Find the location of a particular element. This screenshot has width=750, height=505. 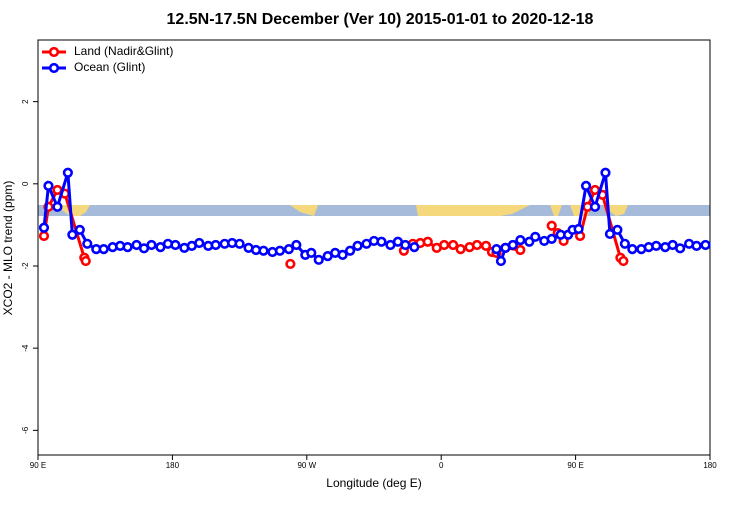

y-tick-label: 2 is located at coordinates (25, 101).